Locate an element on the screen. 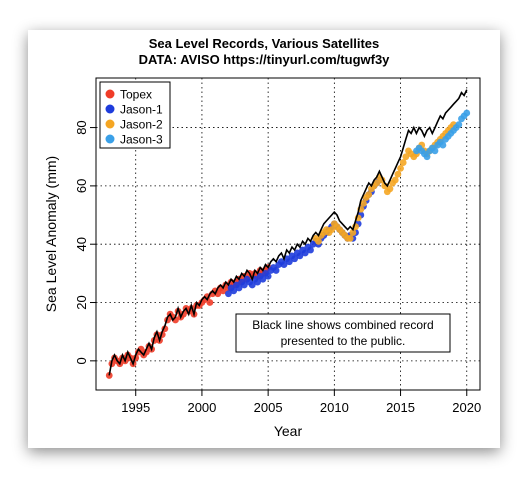  legend-label: Topex is located at coordinates (136, 95).